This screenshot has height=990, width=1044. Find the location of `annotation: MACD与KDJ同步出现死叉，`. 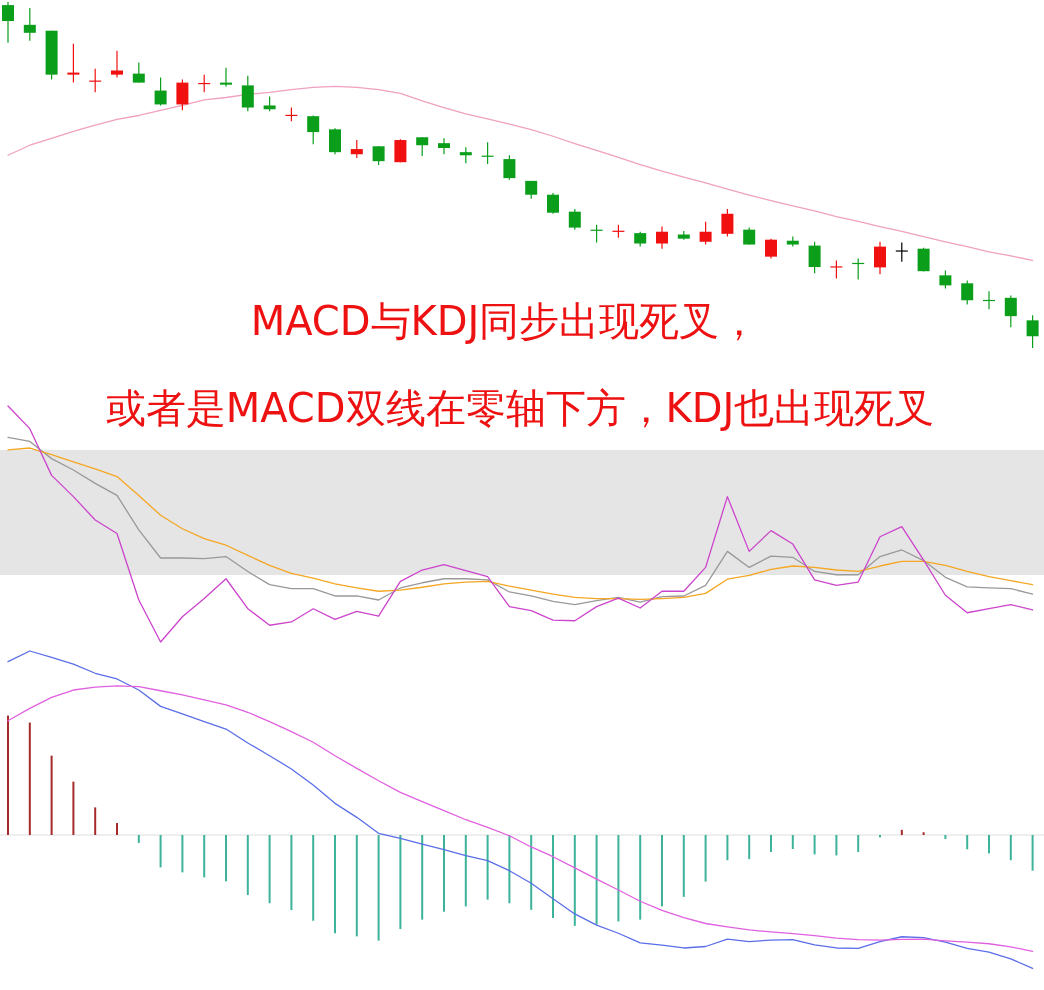

annotation: MACD与KDJ同步出现死叉， is located at coordinates (505, 321).